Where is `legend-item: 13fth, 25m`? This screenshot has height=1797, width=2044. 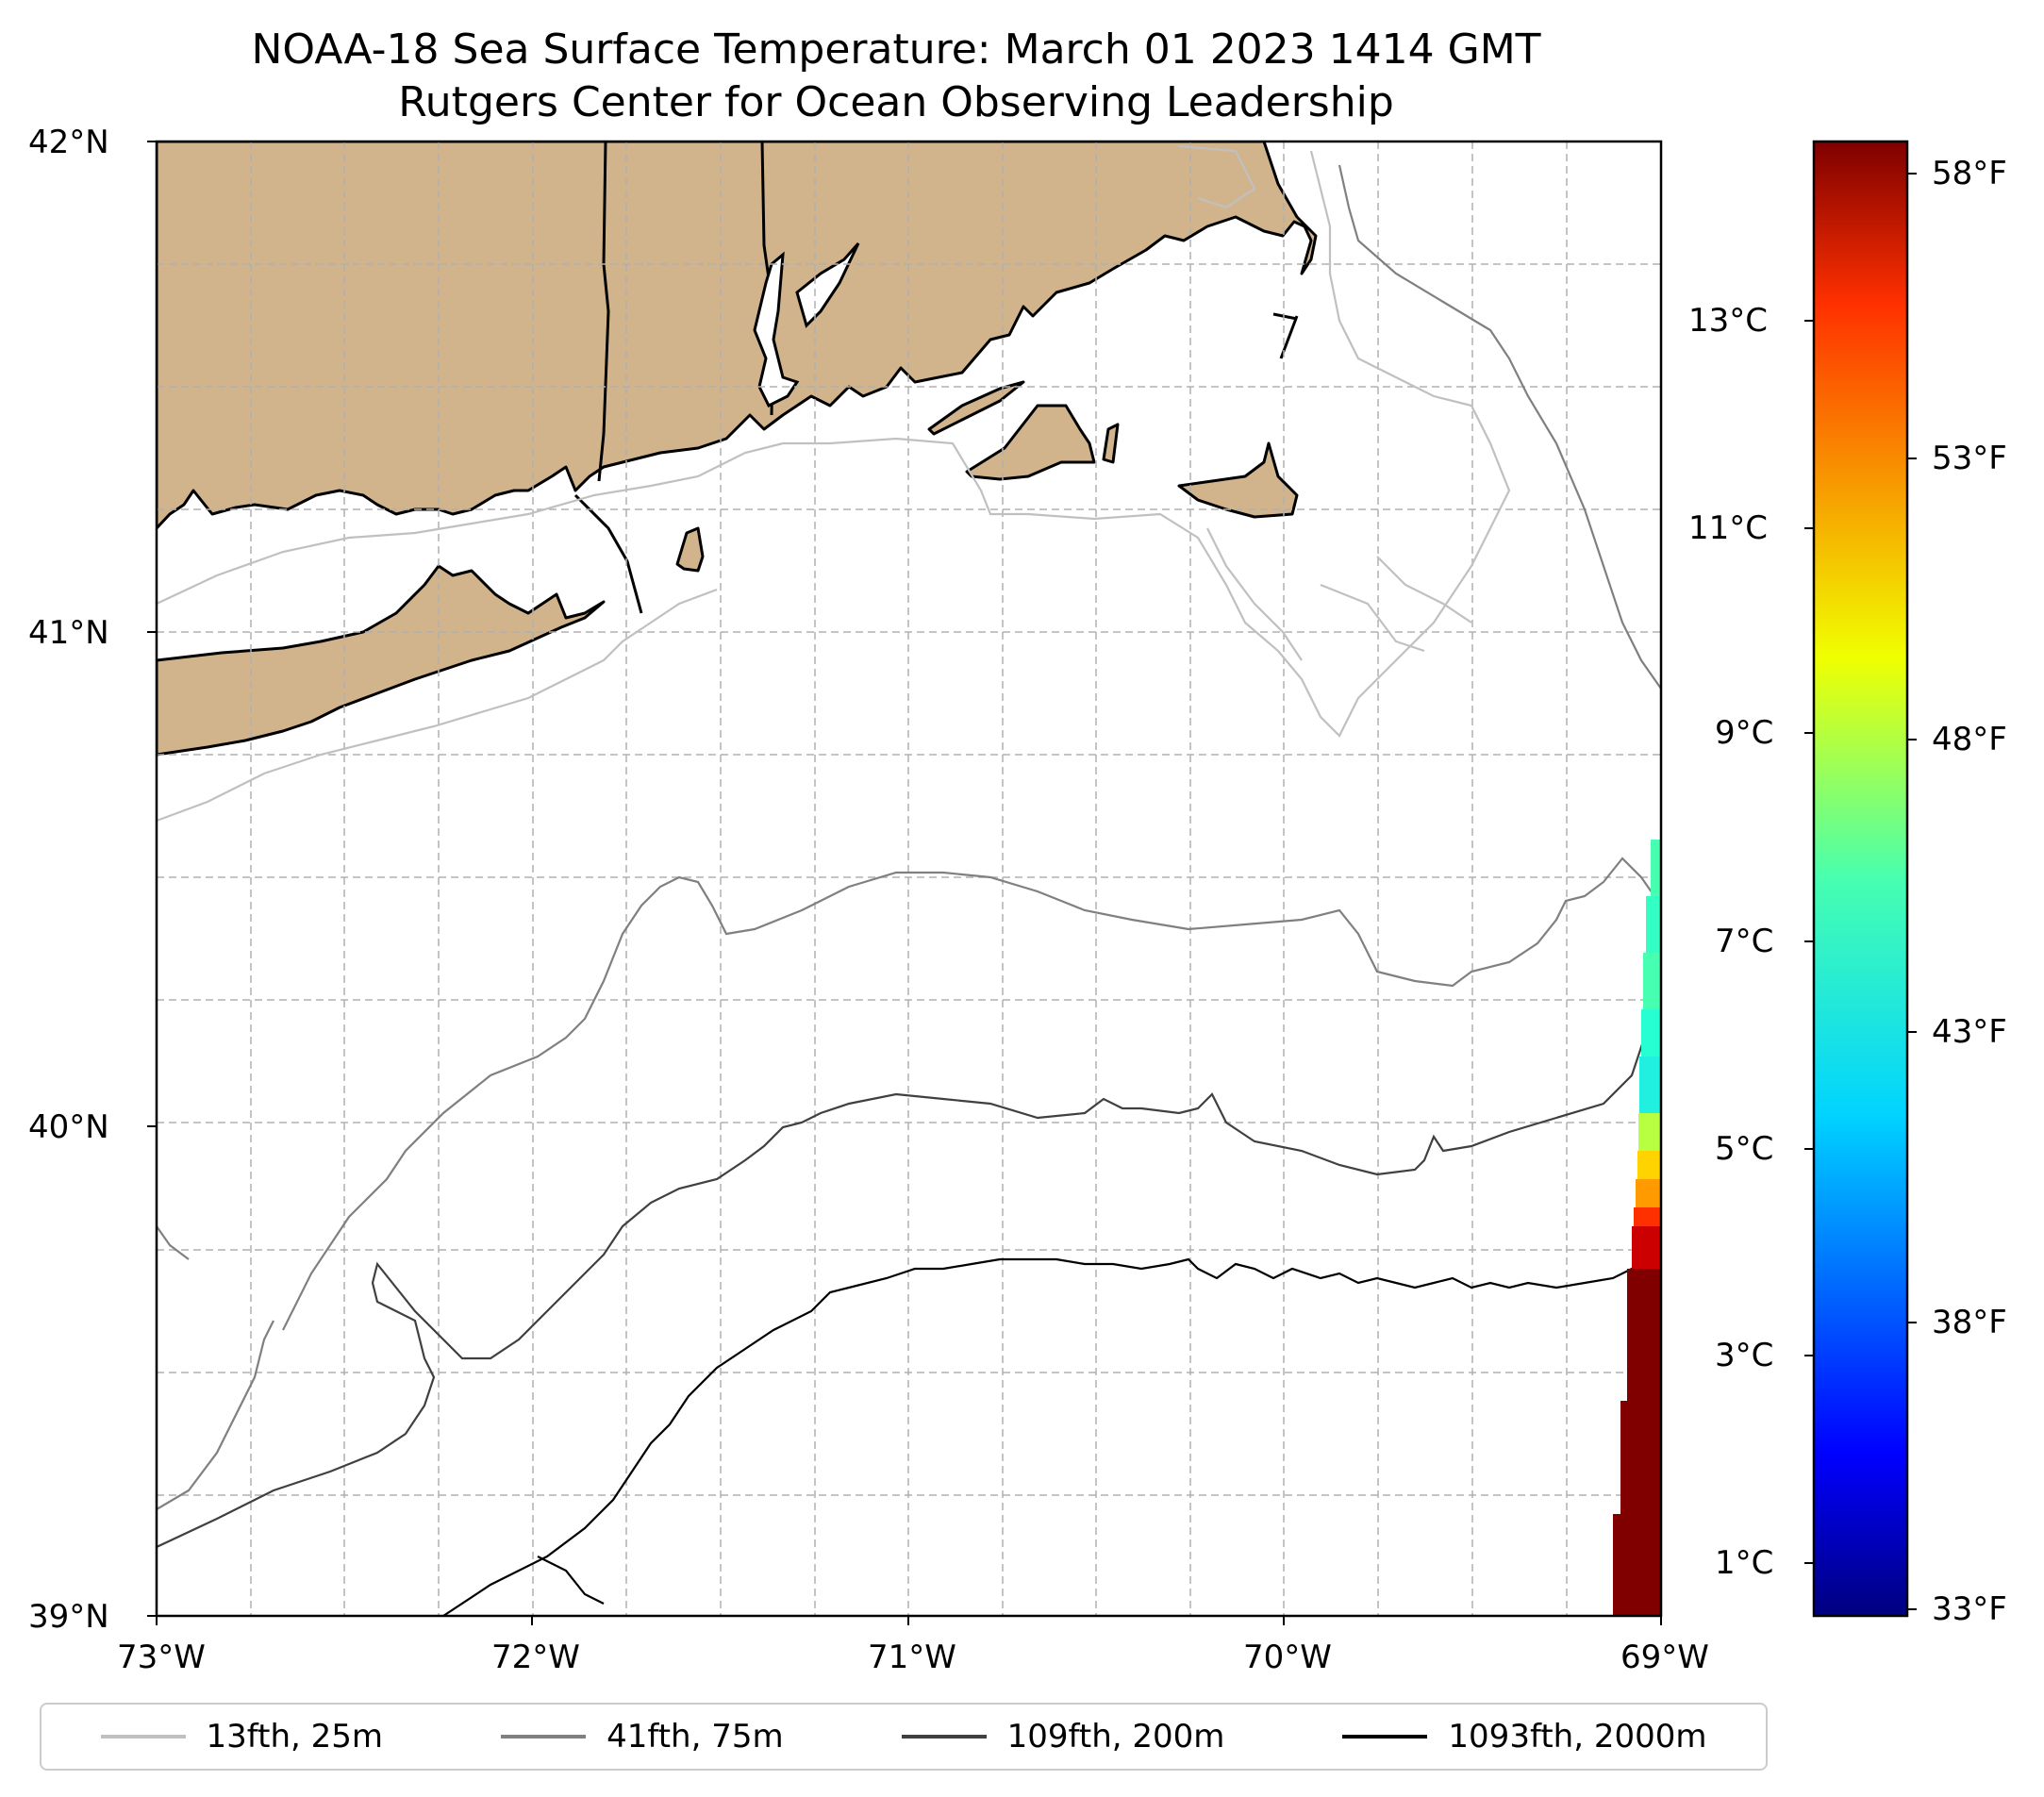 legend-item: 13fth, 25m is located at coordinates (242, 1736).